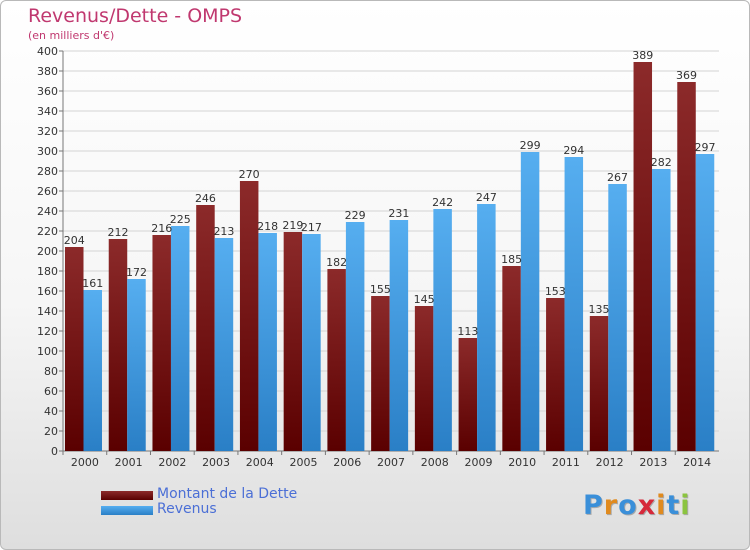  Describe the element at coordinates (599, 309) in the screenshot. I see `data-label-debt: 135` at that location.